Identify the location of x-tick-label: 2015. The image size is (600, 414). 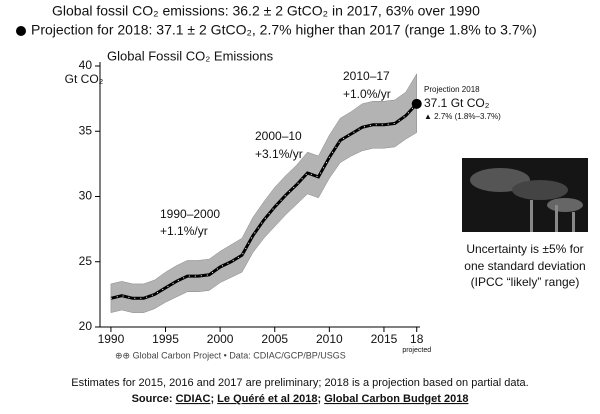
(384, 339).